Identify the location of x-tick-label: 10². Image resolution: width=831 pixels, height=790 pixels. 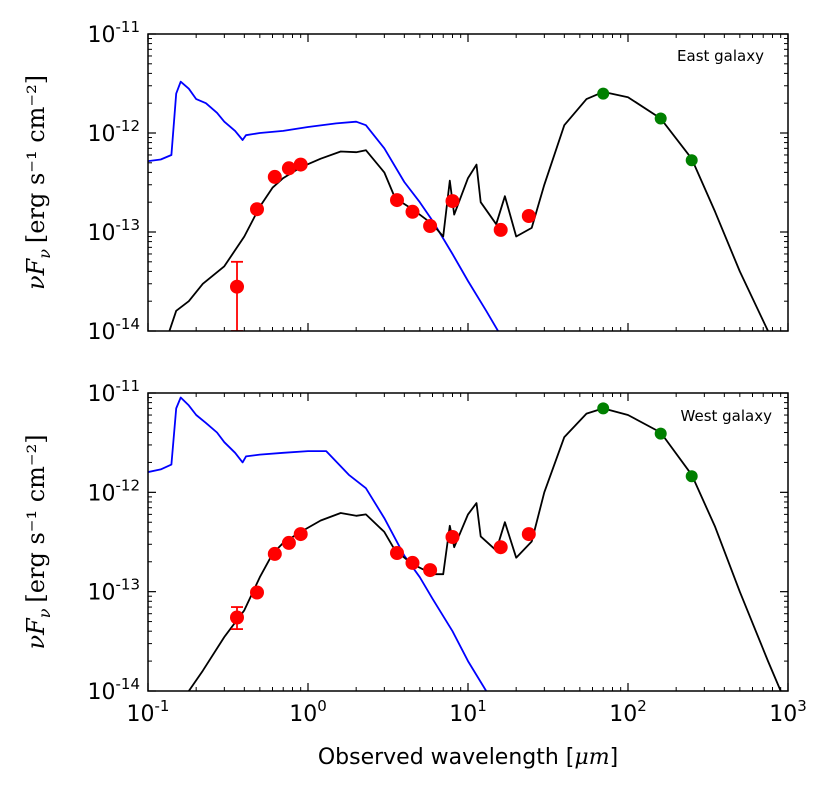
(628, 712).